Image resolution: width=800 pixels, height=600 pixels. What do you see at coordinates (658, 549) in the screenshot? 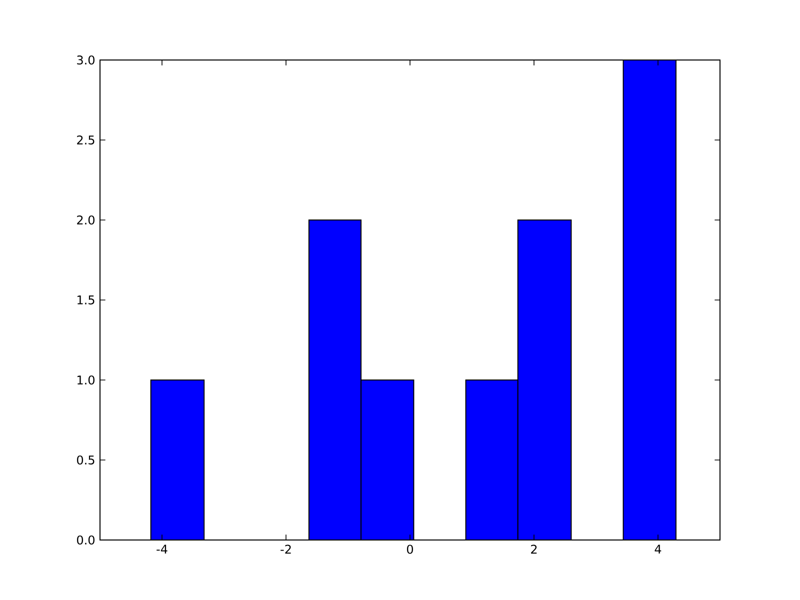
I see `x-tick-label: 4` at bounding box center [658, 549].